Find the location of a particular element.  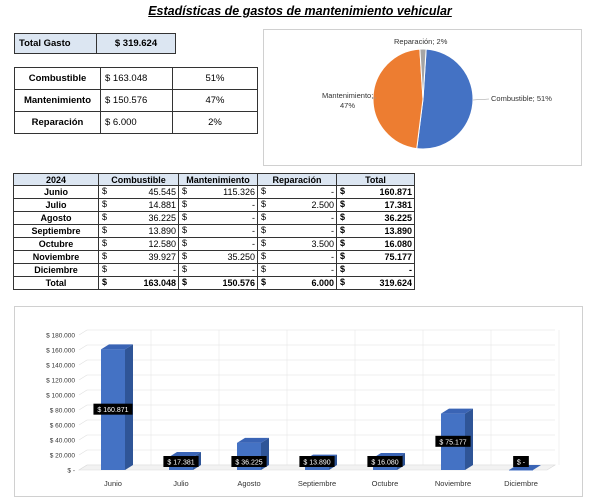

summary-label: Combustible is located at coordinates (57, 78).